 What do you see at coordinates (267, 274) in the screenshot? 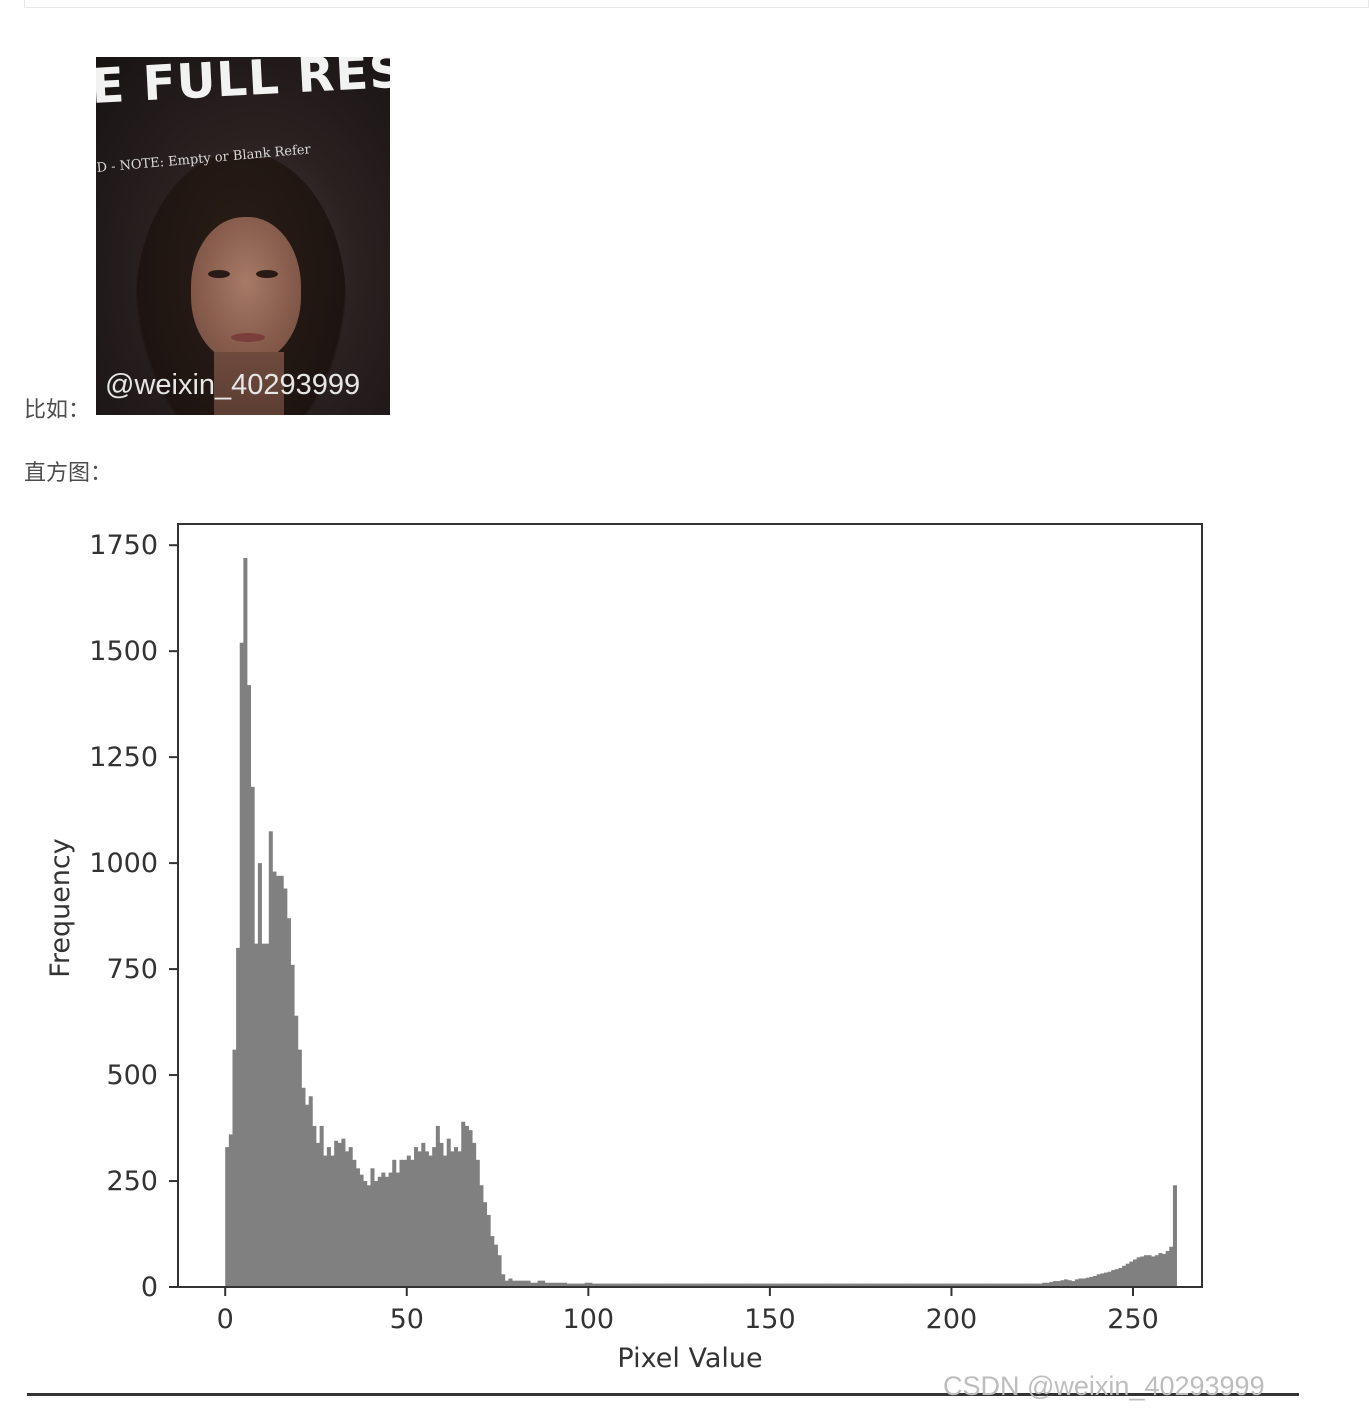
I see `photo-eye-right` at bounding box center [267, 274].